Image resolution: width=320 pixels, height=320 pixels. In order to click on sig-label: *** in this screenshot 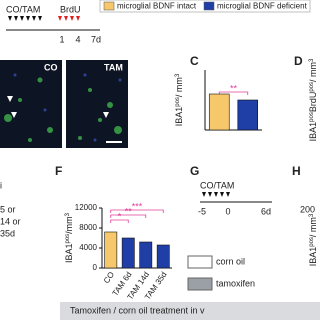, I will do `click(137, 206)`.